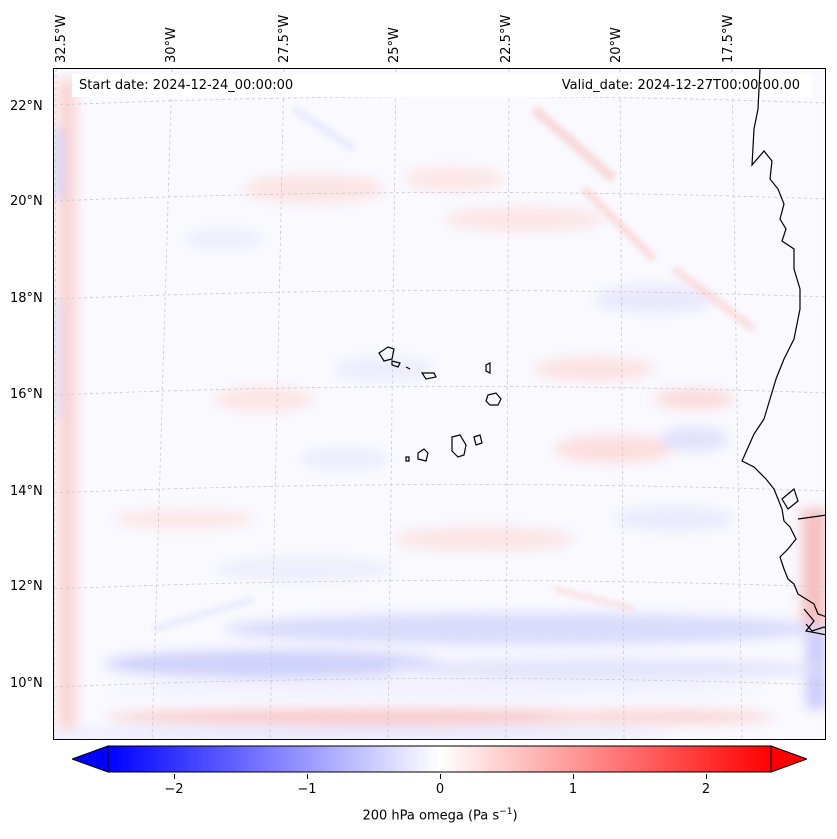 The width and height of the screenshot is (837, 839). What do you see at coordinates (26, 683) in the screenshot?
I see `lat-label-10n: 10°N` at bounding box center [26, 683].